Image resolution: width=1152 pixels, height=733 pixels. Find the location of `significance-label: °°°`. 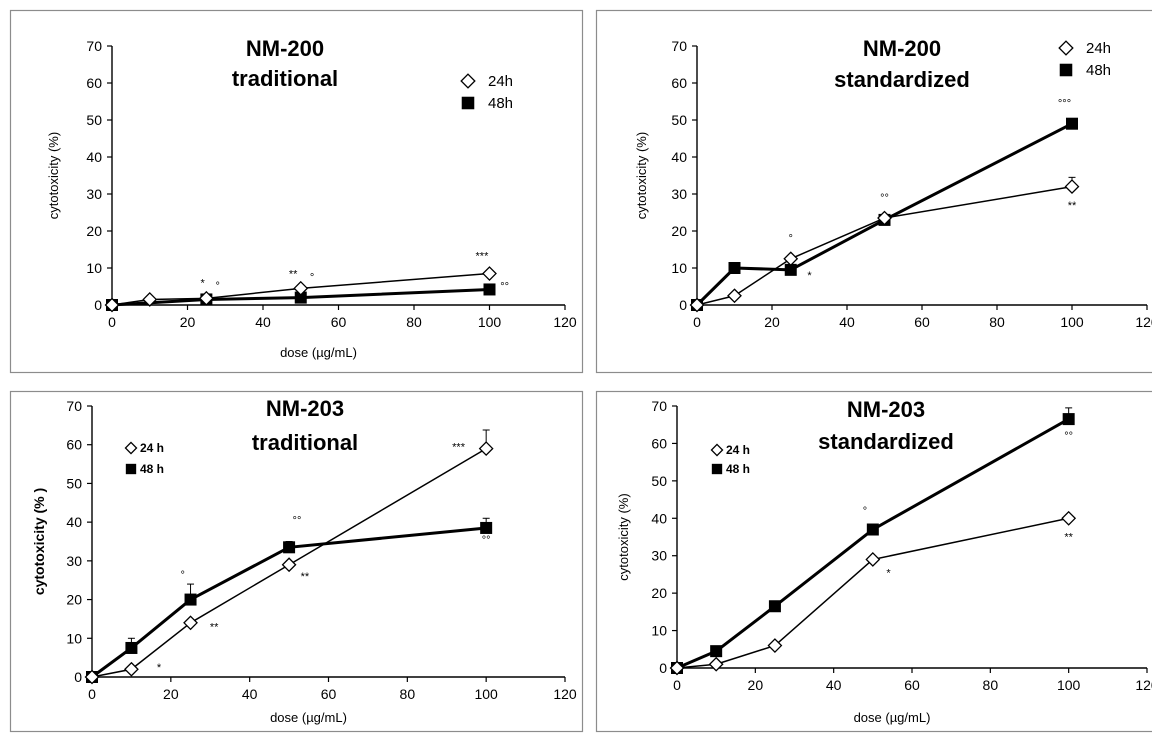

significance-label: °°° is located at coordinates (1064, 104).